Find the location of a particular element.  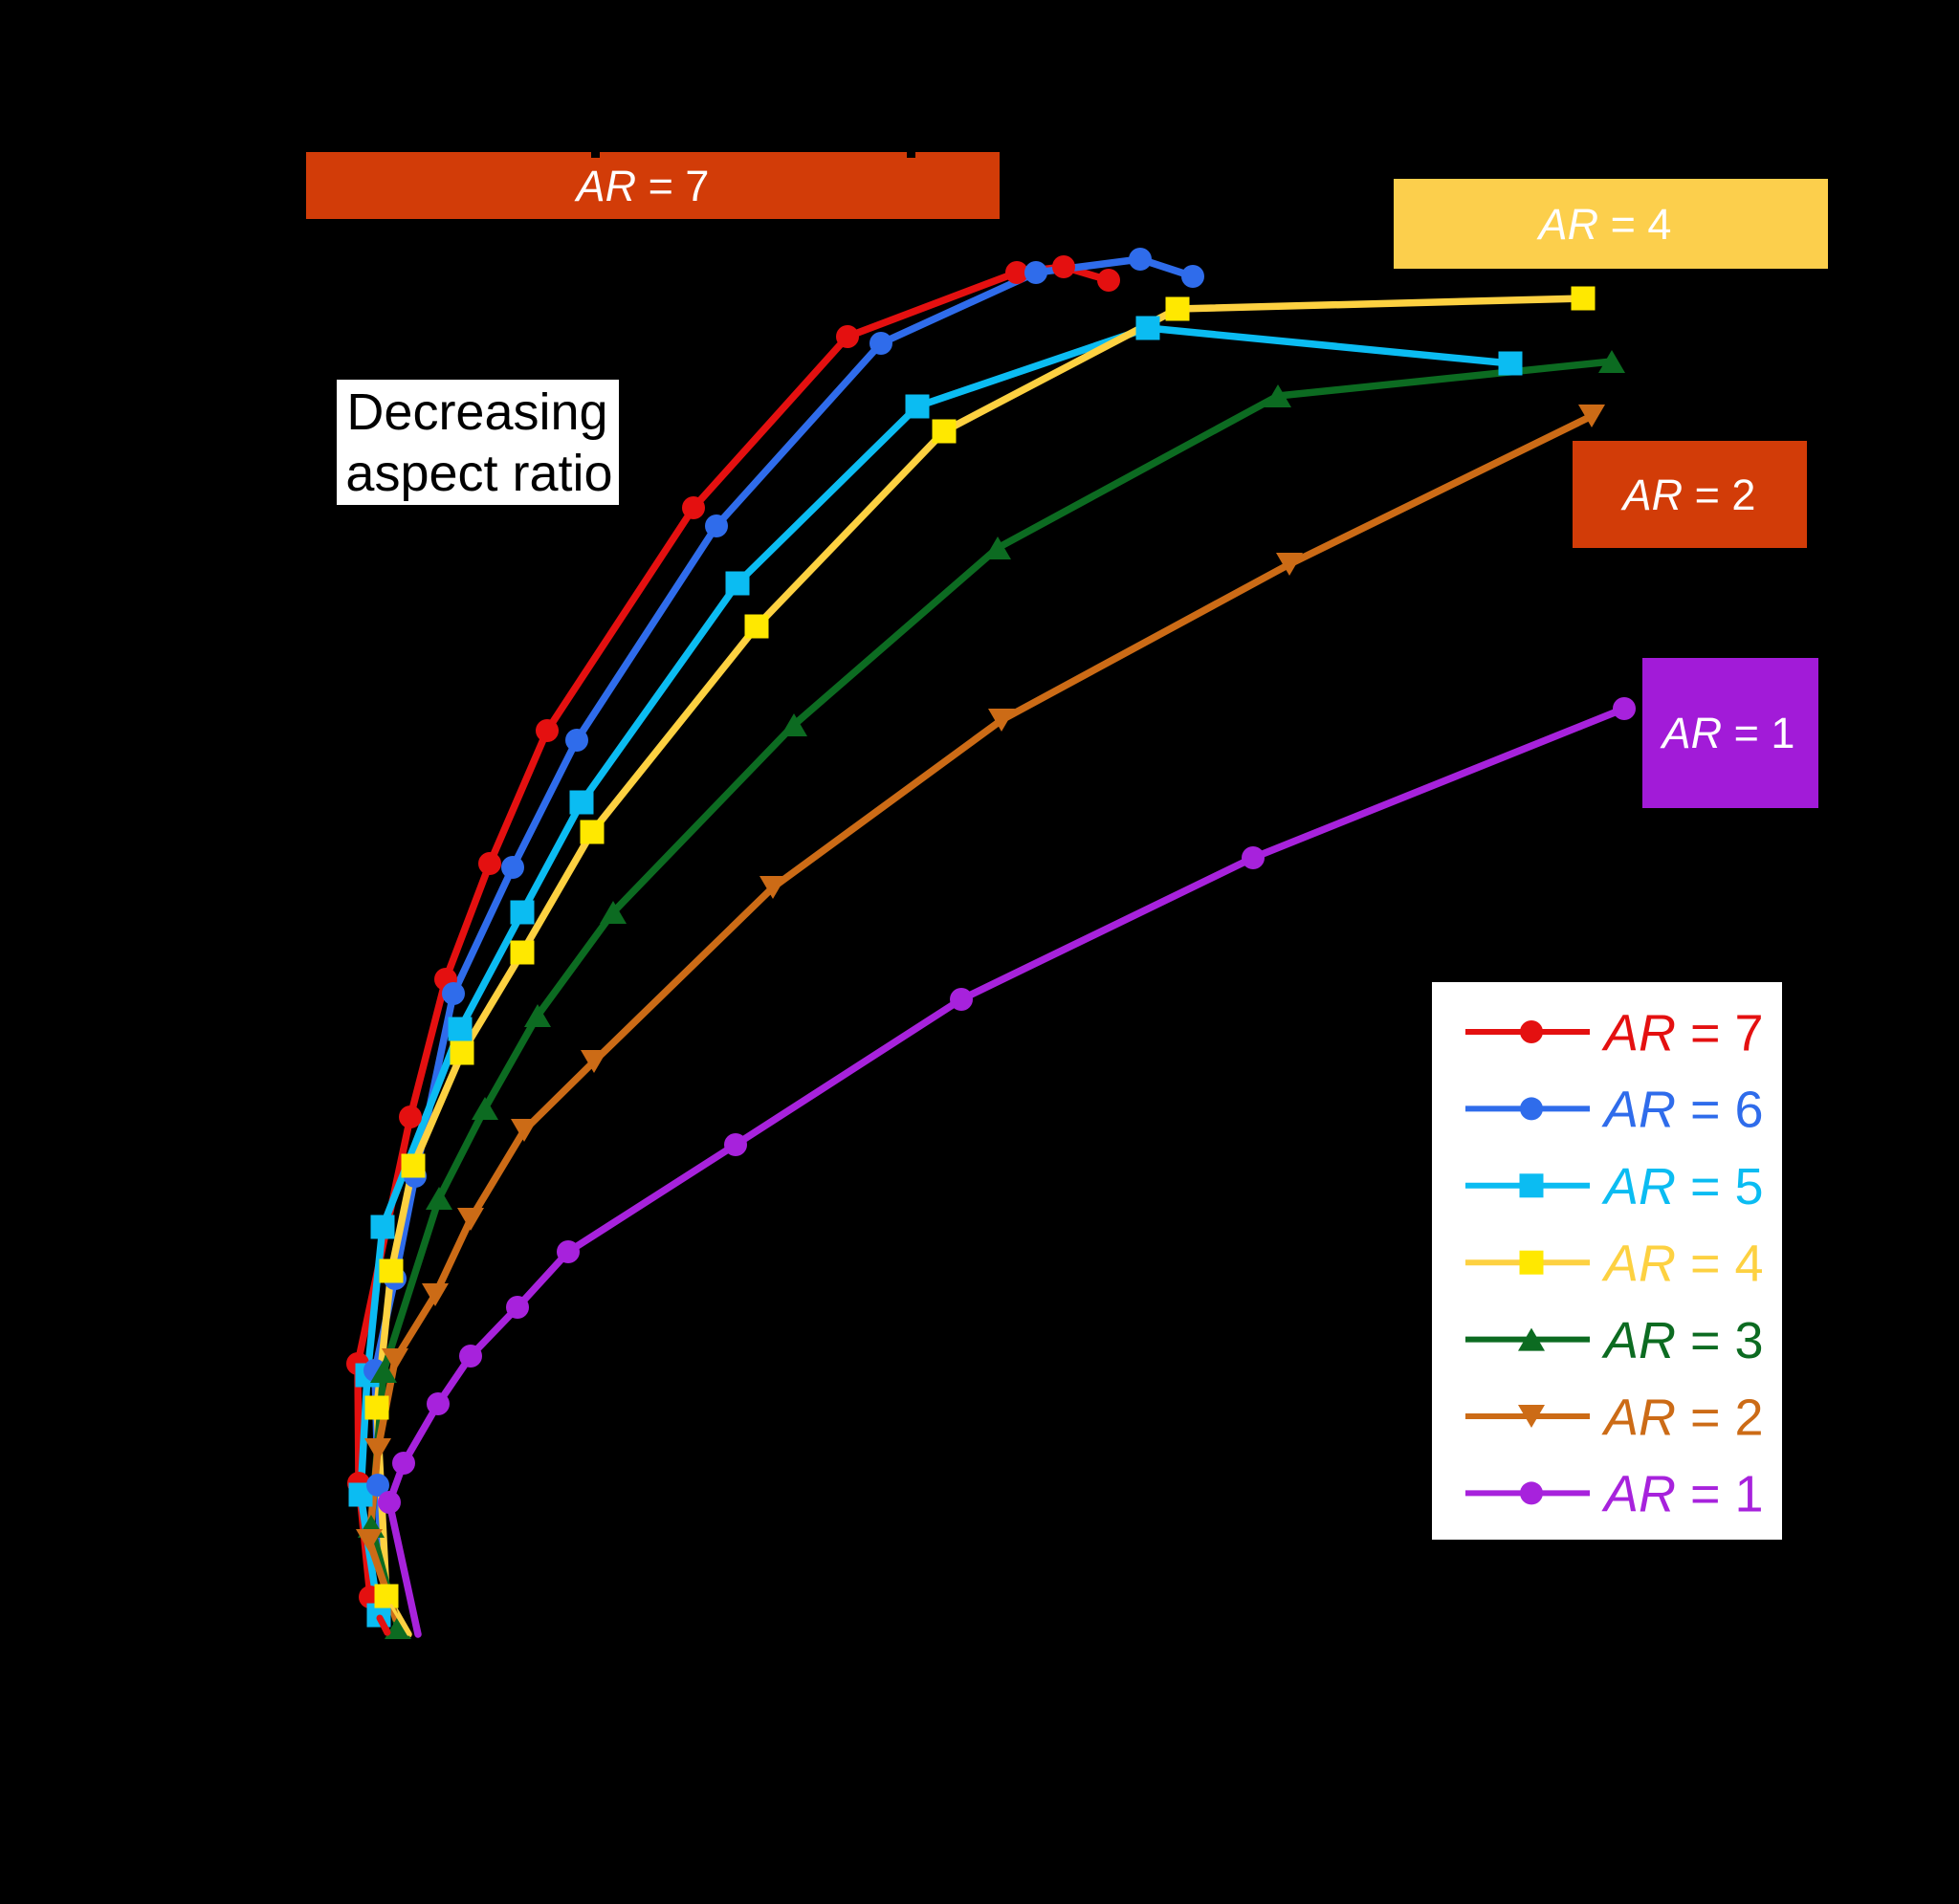

svg-text: aspect ratio is located at coordinates (478, 473).